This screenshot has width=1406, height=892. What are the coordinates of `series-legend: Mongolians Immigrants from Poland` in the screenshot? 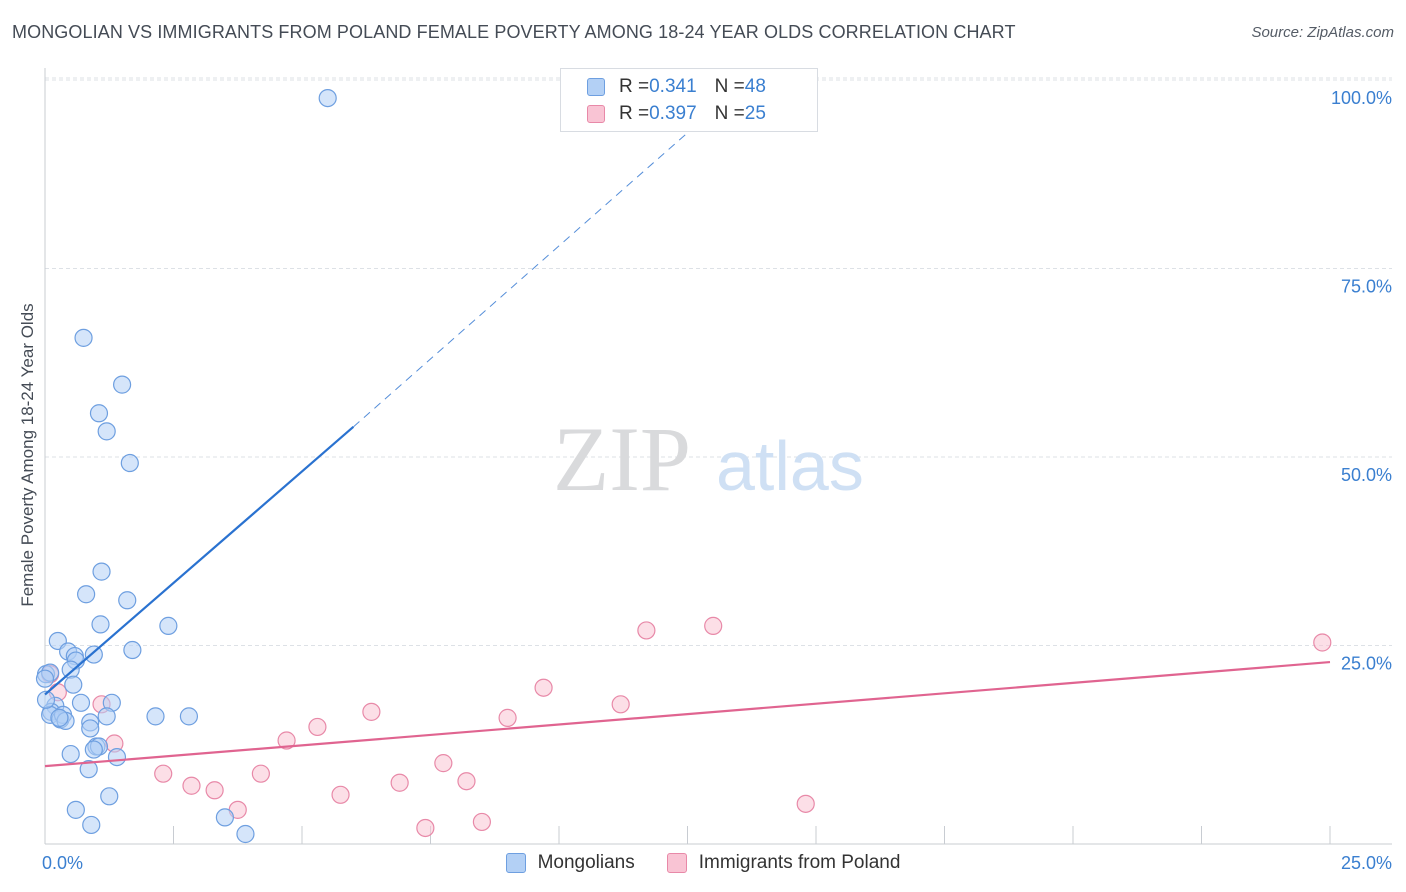 It's located at (703, 863).